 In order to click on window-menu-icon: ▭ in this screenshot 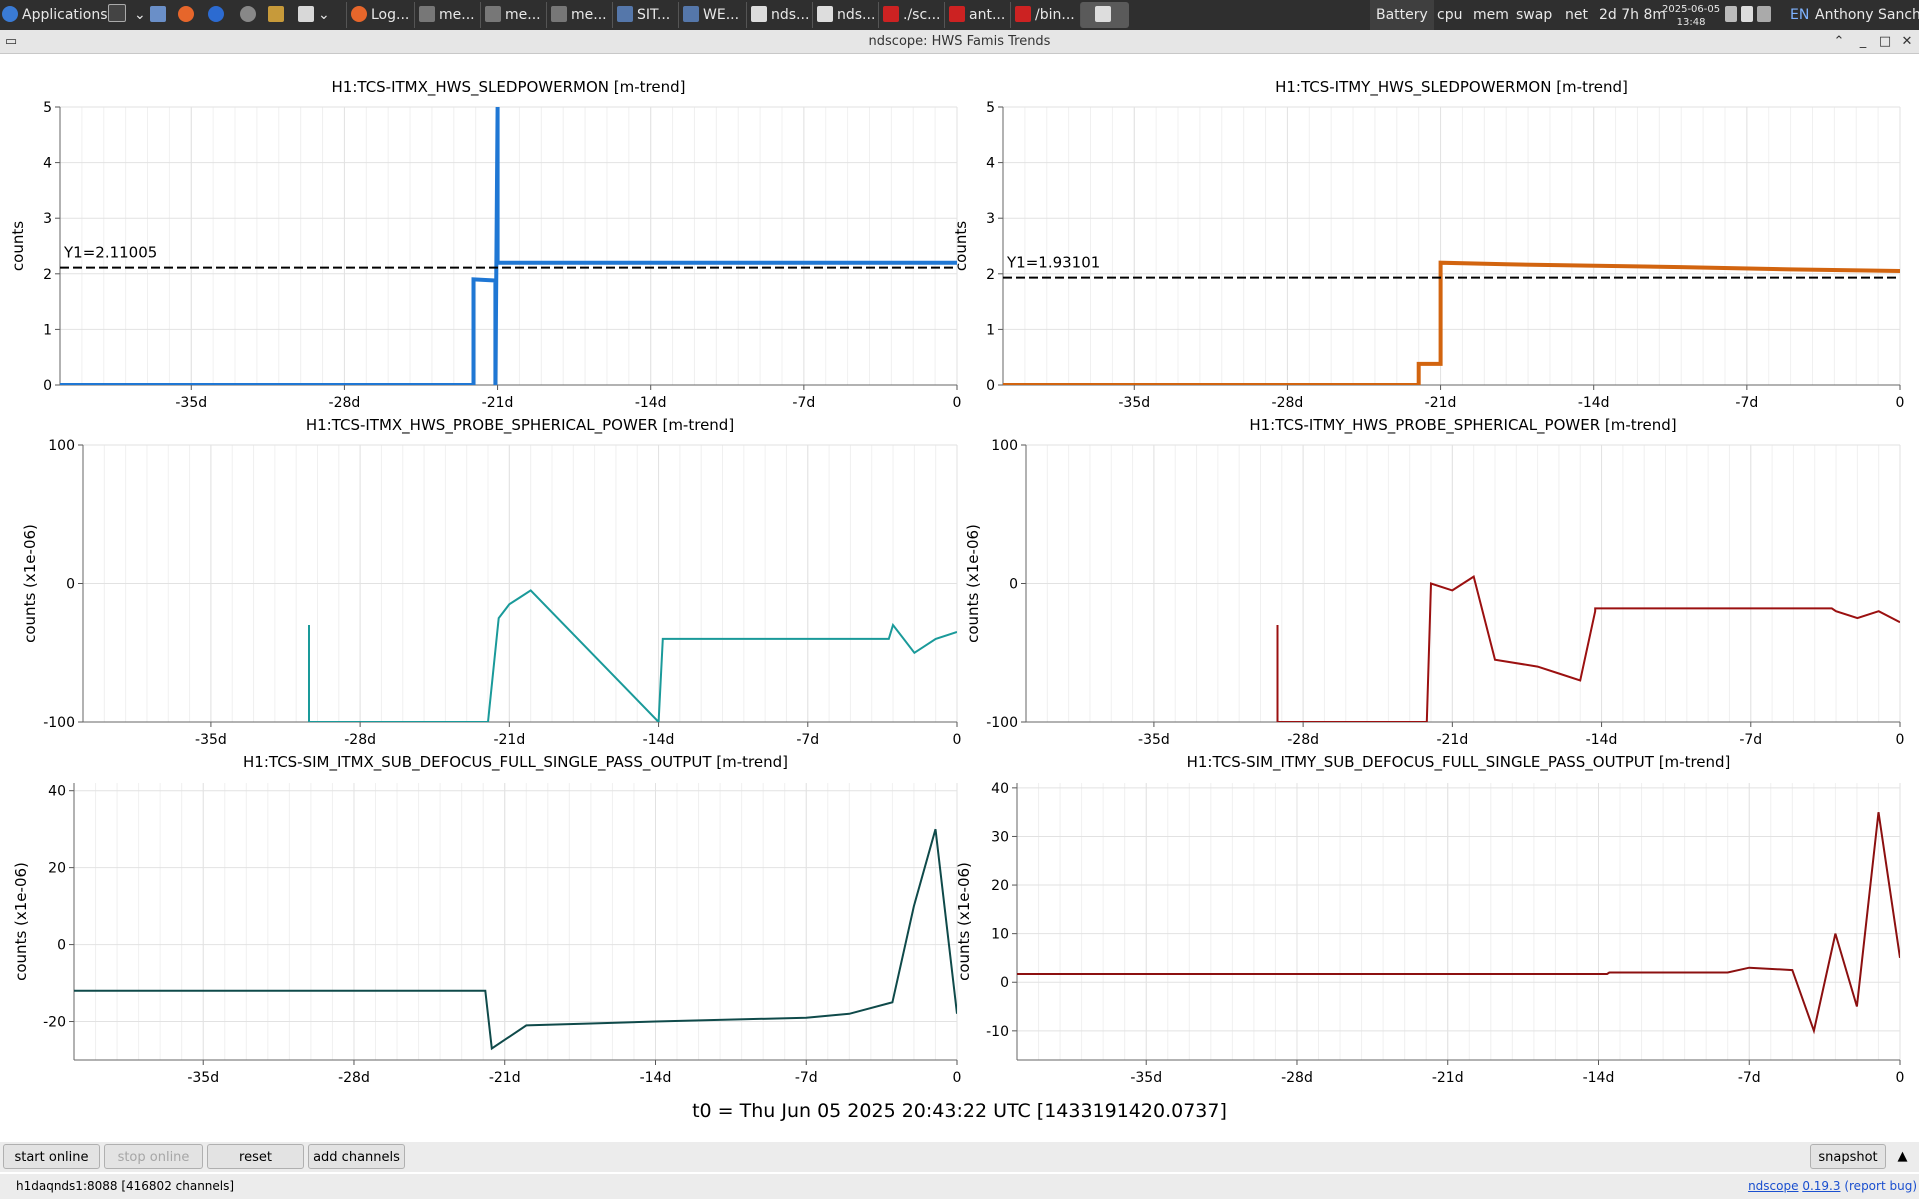, I will do `click(11, 41)`.